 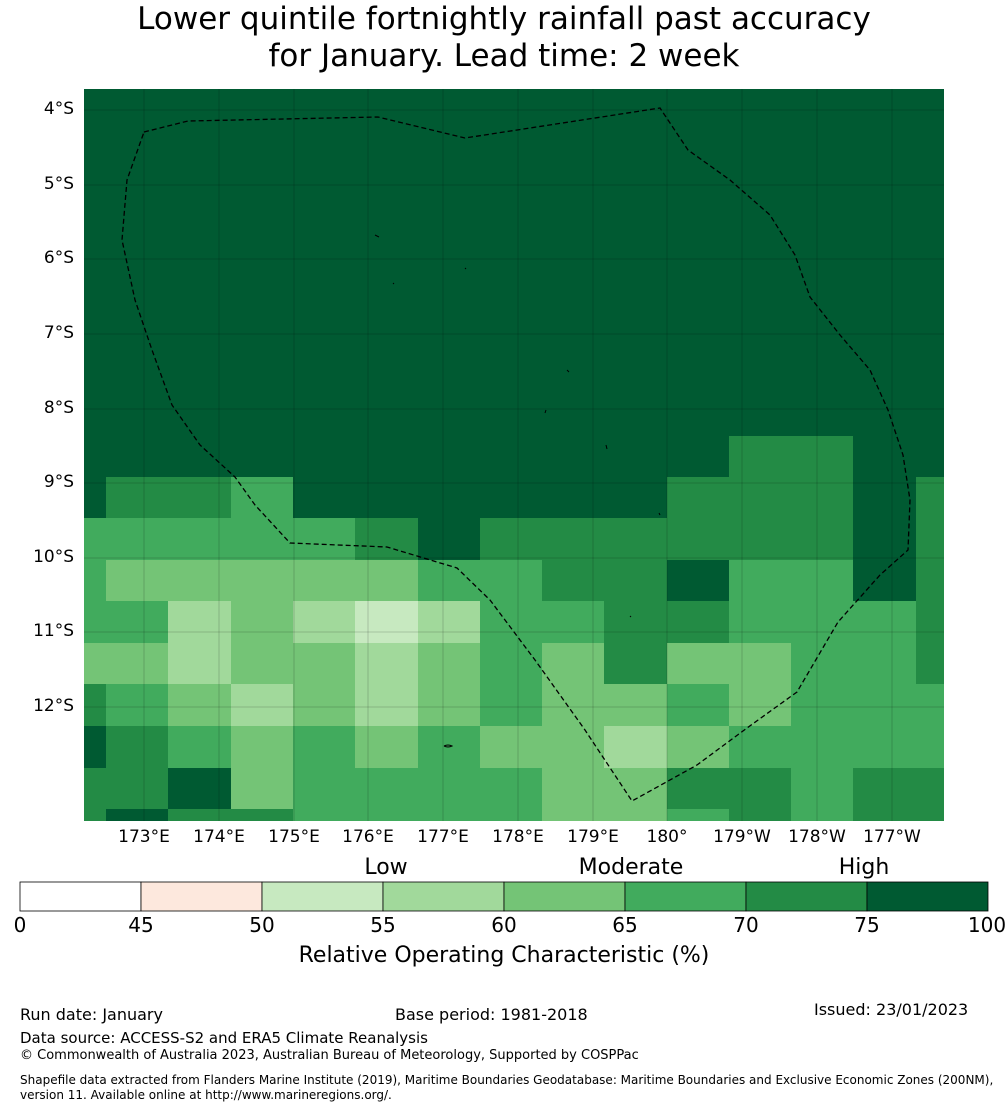 I want to click on lat-label: 12°S, so click(x=53, y=706).